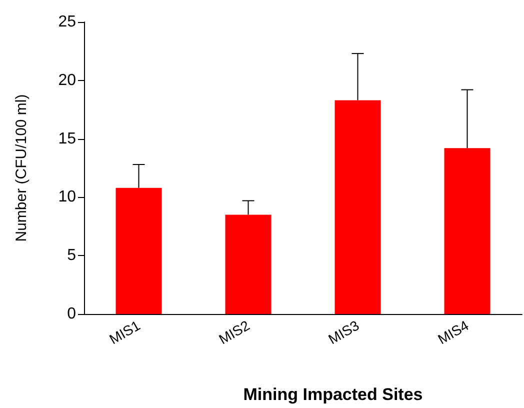  What do you see at coordinates (124, 332) in the screenshot?
I see `x-tick-label: MIS1` at bounding box center [124, 332].